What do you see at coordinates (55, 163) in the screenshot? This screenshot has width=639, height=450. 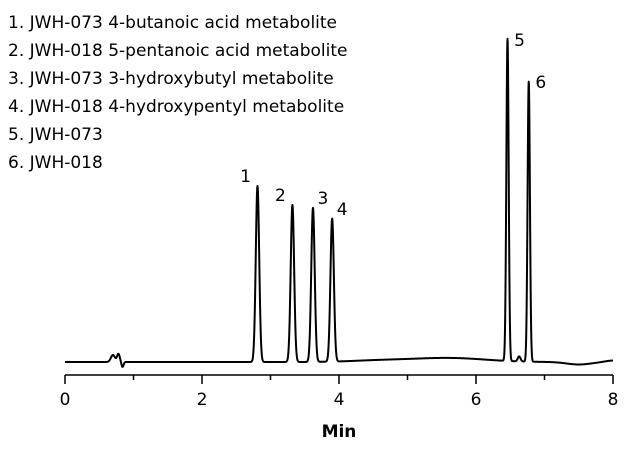 I see `legend-entry: 6. JWH-018` at bounding box center [55, 163].